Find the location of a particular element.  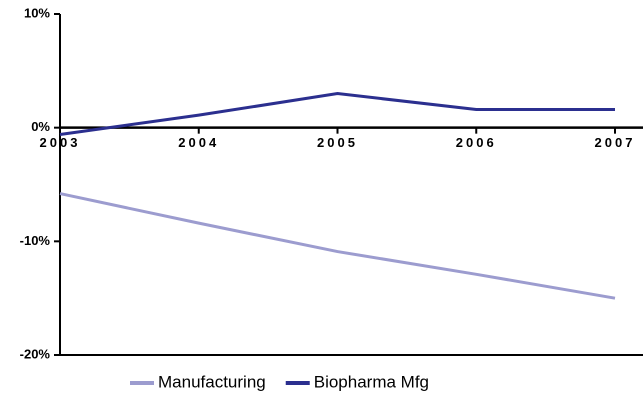

x-tick-label: 2004 is located at coordinates (198, 142).